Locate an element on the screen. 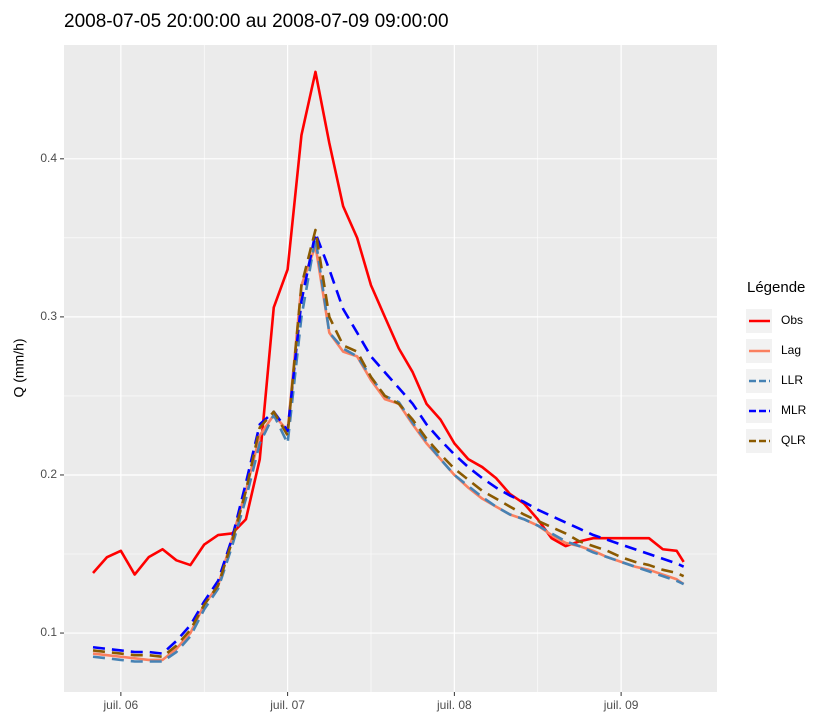 This screenshot has width=822, height=713. legend-label: QLR is located at coordinates (793, 440).